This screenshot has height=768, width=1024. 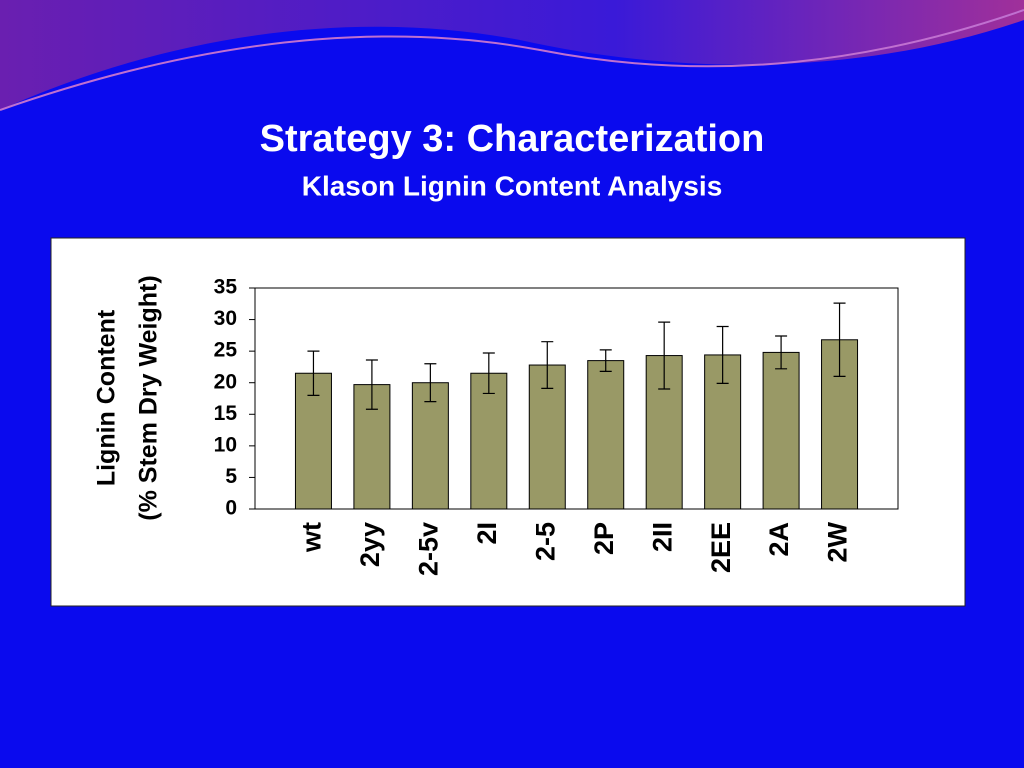 I want to click on y-tick-label: 20, so click(x=225, y=381).